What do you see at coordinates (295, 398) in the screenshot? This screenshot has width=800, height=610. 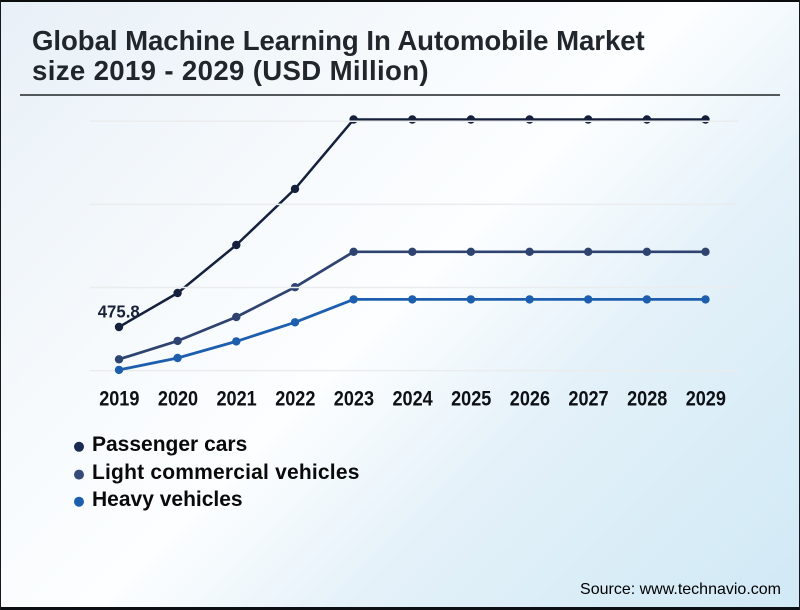 I see `svg-text: 2022` at bounding box center [295, 398].